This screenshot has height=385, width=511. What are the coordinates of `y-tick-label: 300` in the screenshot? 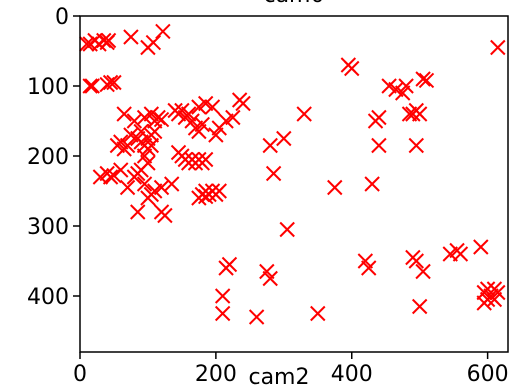 It's located at (48, 227).